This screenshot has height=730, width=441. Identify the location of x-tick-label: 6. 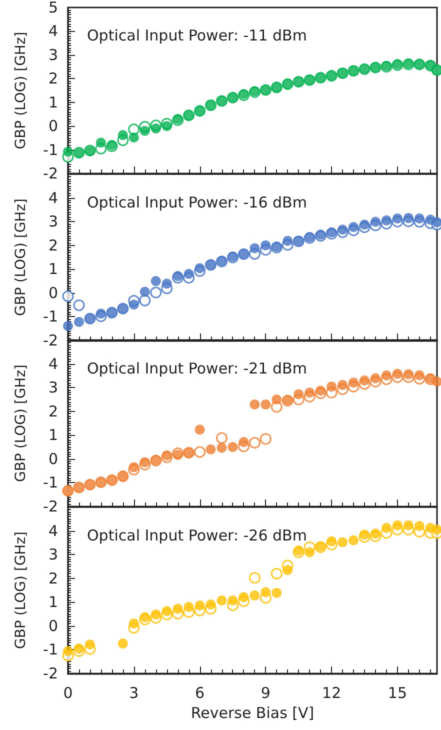
(200, 693).